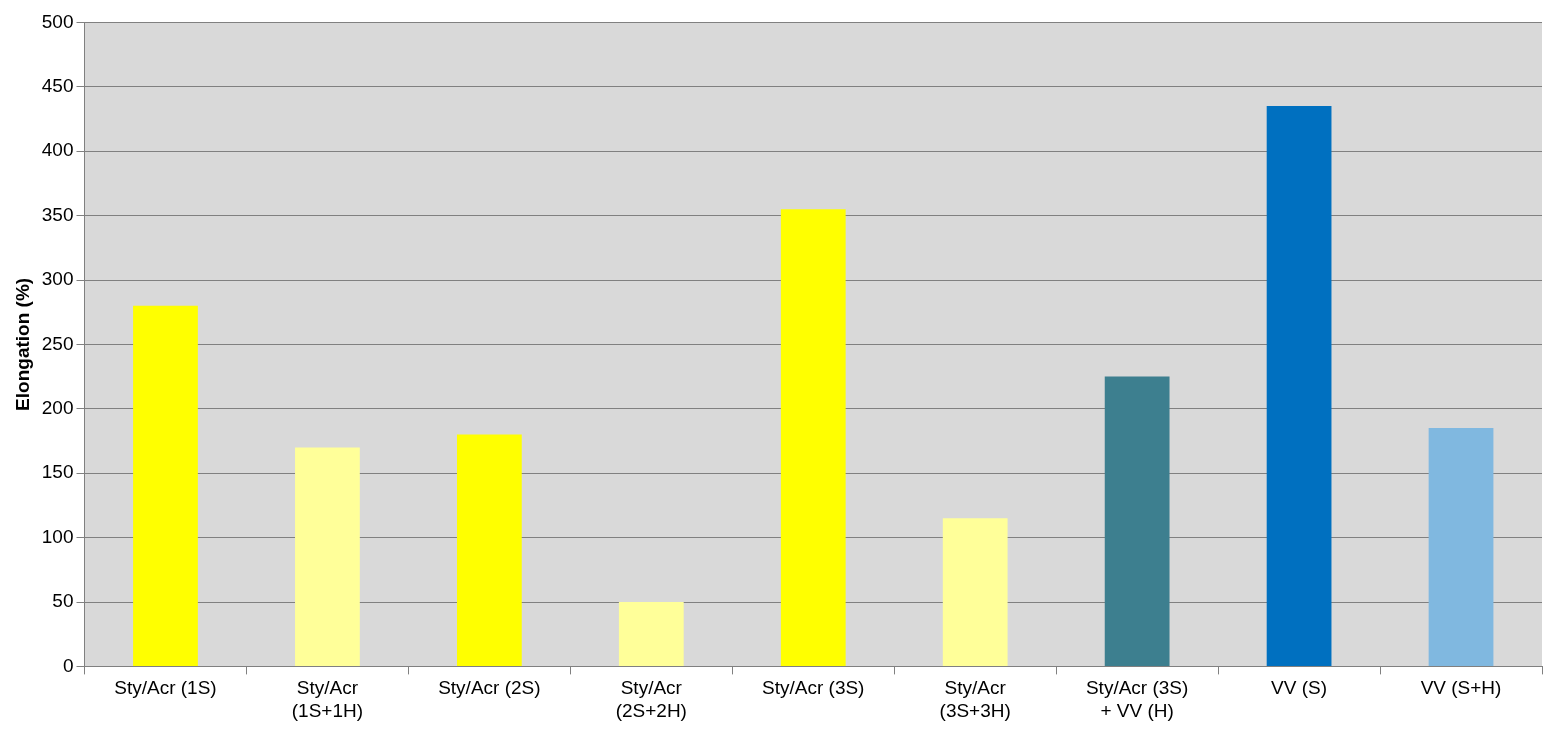 The width and height of the screenshot is (1560, 734). Describe the element at coordinates (57, 408) in the screenshot. I see `y-tick-label: 200` at that location.